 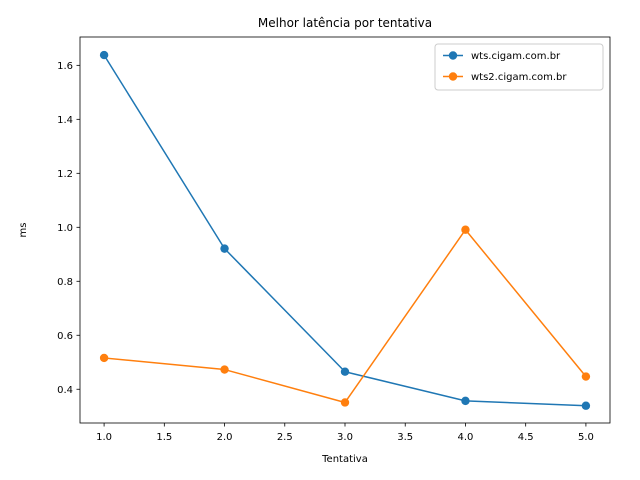 I want to click on legend-label: wts.cigam.com.br, so click(x=516, y=56).